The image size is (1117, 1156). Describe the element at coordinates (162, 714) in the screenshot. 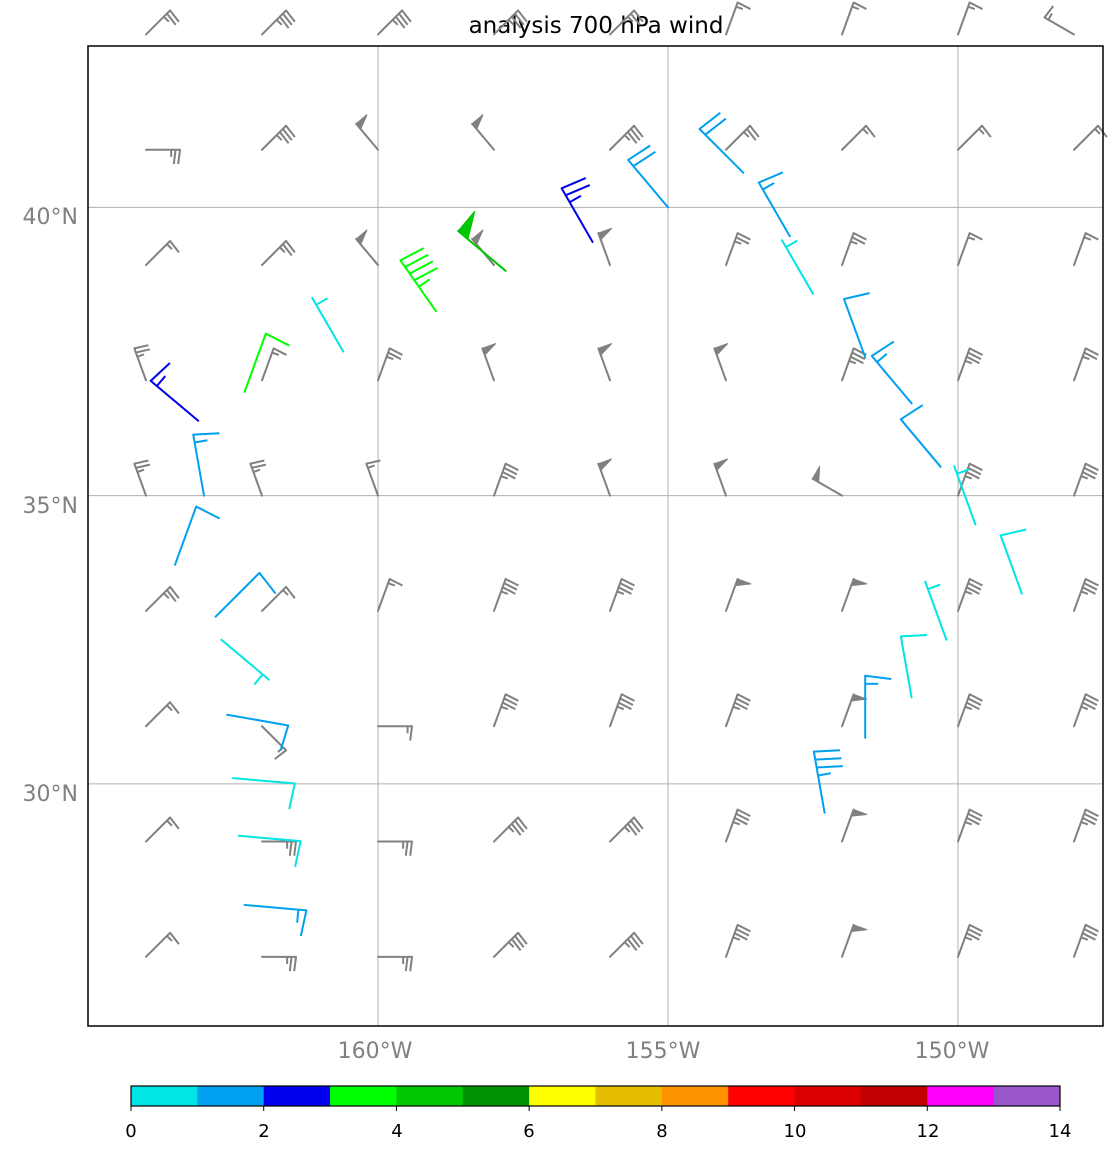

I see `bg-barb-r6-c0` at that location.